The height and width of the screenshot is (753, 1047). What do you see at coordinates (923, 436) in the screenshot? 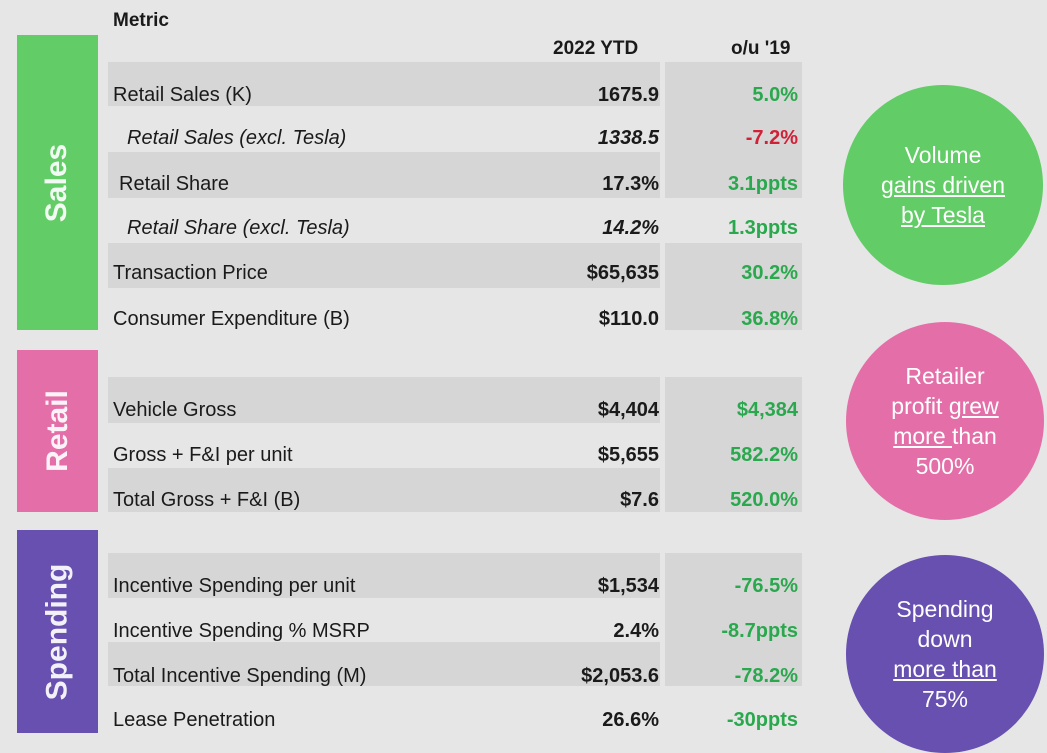
I see `callout-text: more` at bounding box center [923, 436].